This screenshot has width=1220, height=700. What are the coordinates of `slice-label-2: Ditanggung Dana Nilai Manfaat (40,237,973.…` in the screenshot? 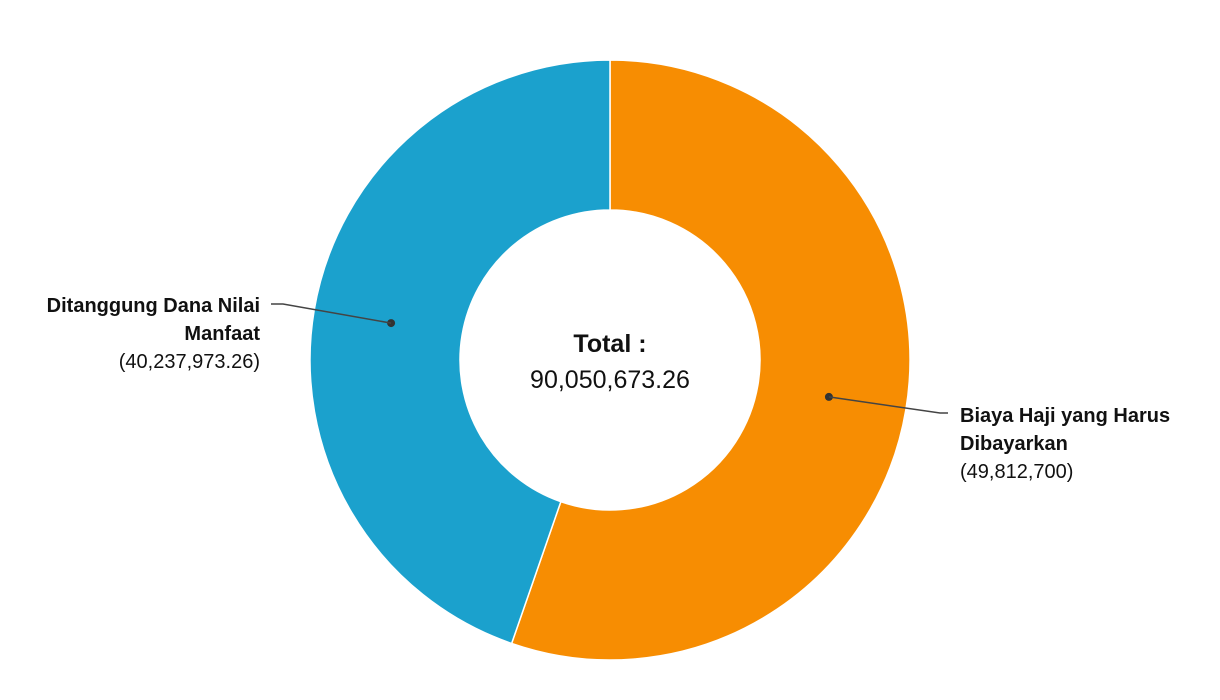 It's located at (154, 334).